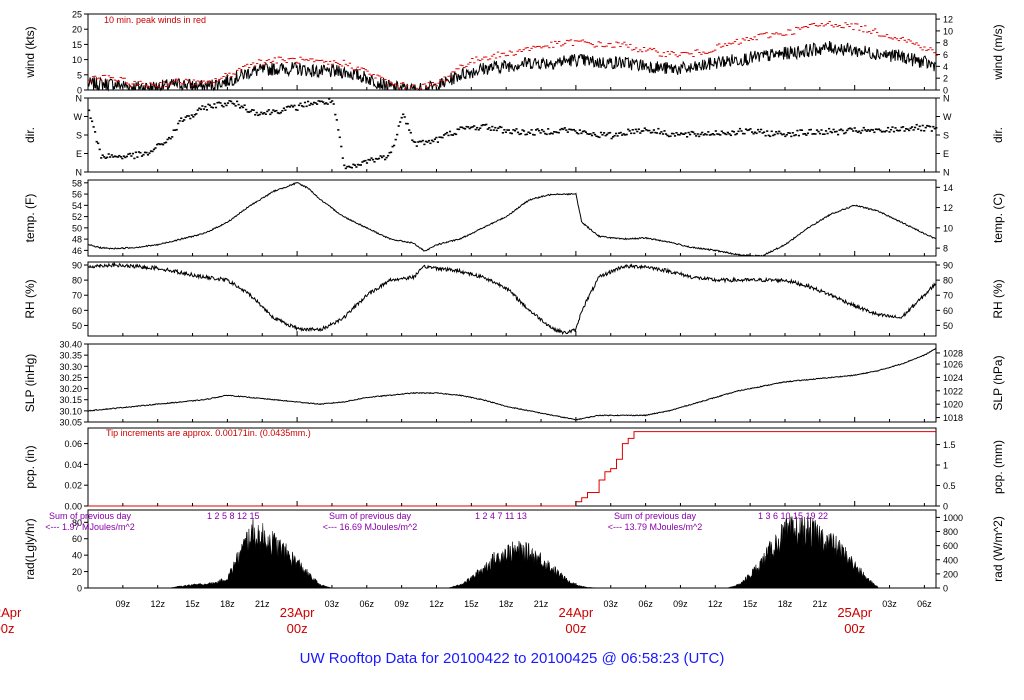 The image size is (1024, 700). What do you see at coordinates (946, 173) in the screenshot?
I see `dir-right-tick-label: N` at bounding box center [946, 173].